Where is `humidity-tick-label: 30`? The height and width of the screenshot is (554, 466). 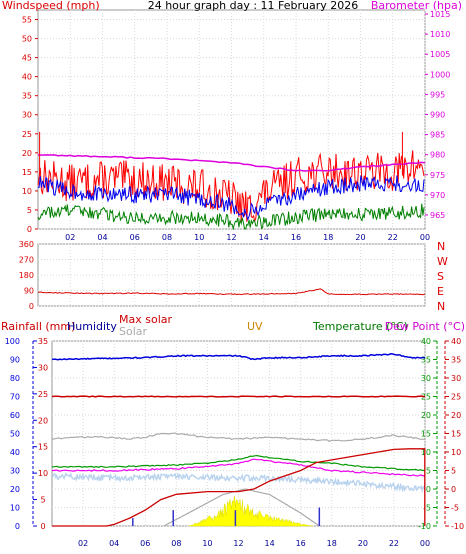 humidity-tick-label: 30 is located at coordinates (15, 471).